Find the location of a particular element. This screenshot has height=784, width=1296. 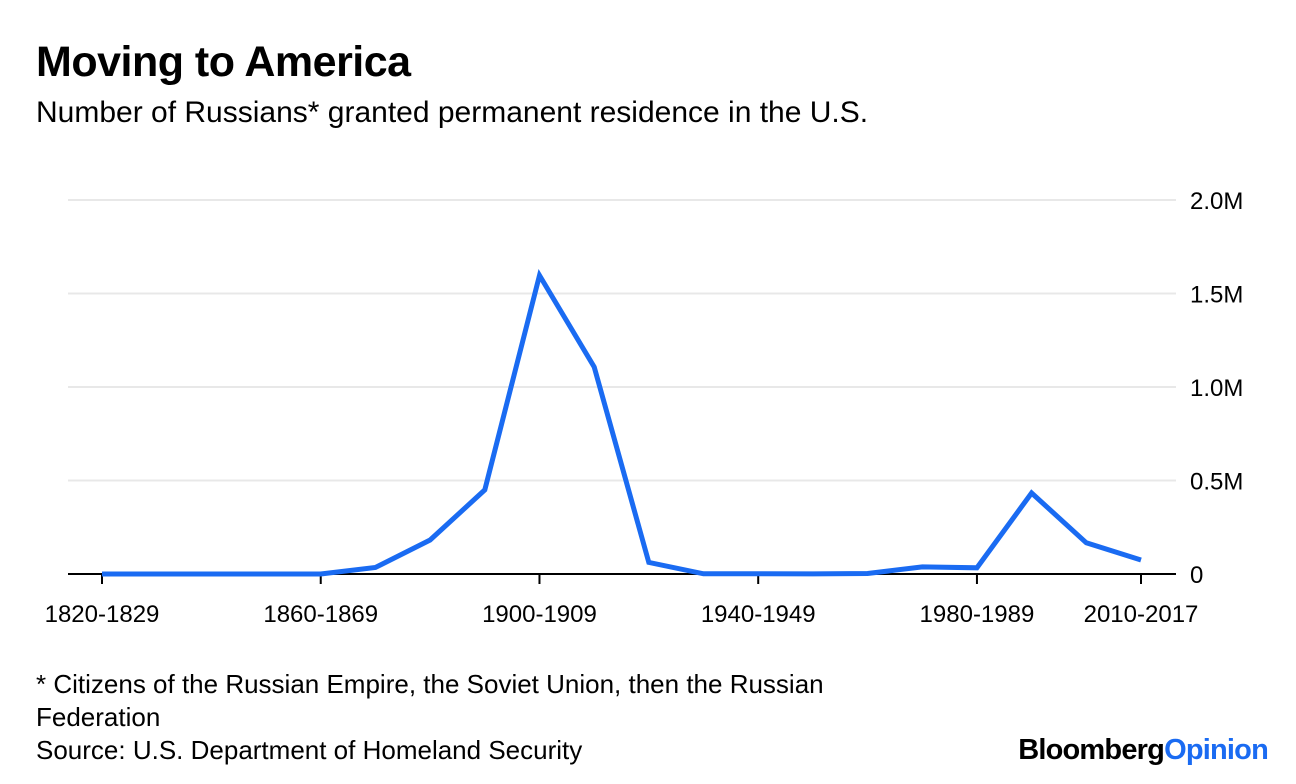

y-tick-label: 2.0M is located at coordinates (1216, 201).